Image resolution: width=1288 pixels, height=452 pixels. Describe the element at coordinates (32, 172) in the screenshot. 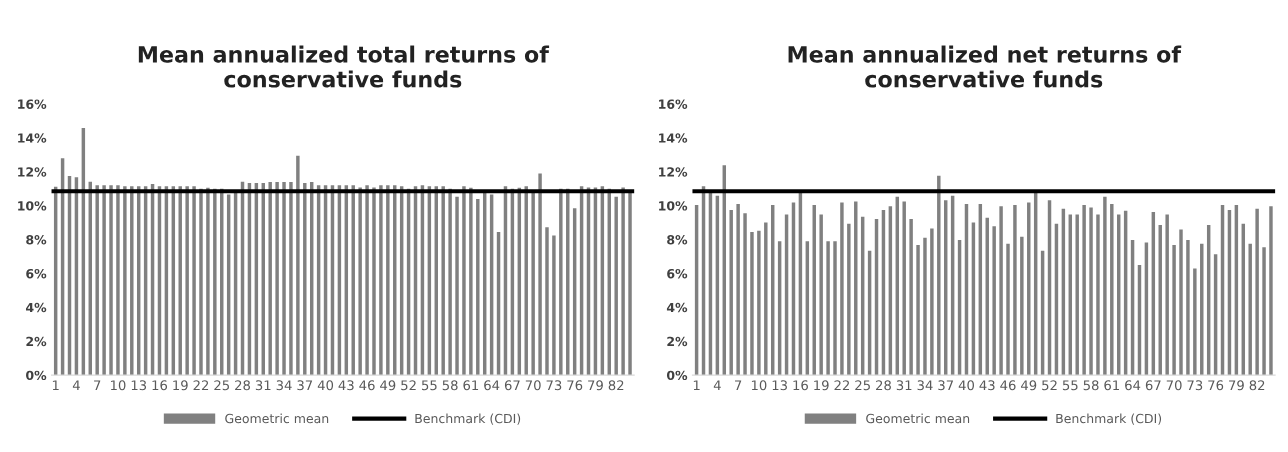

I see `y-tick-label: 12%` at that location.